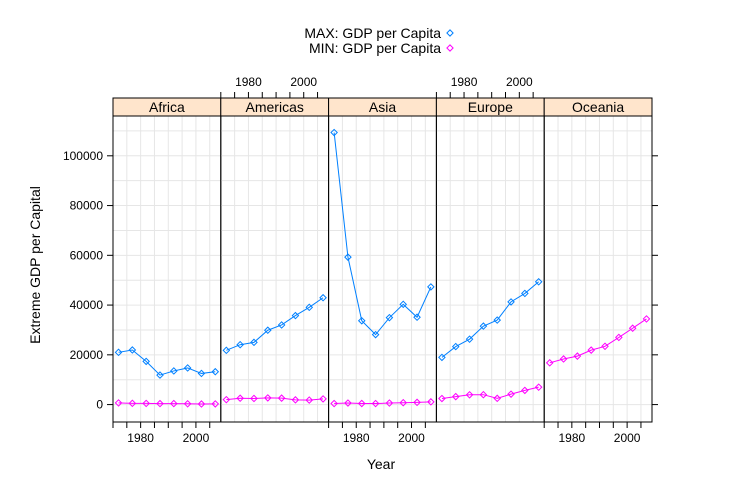  What do you see at coordinates (35, 265) in the screenshot?
I see `y-axis-title: Extreme GDP per Capital` at bounding box center [35, 265].